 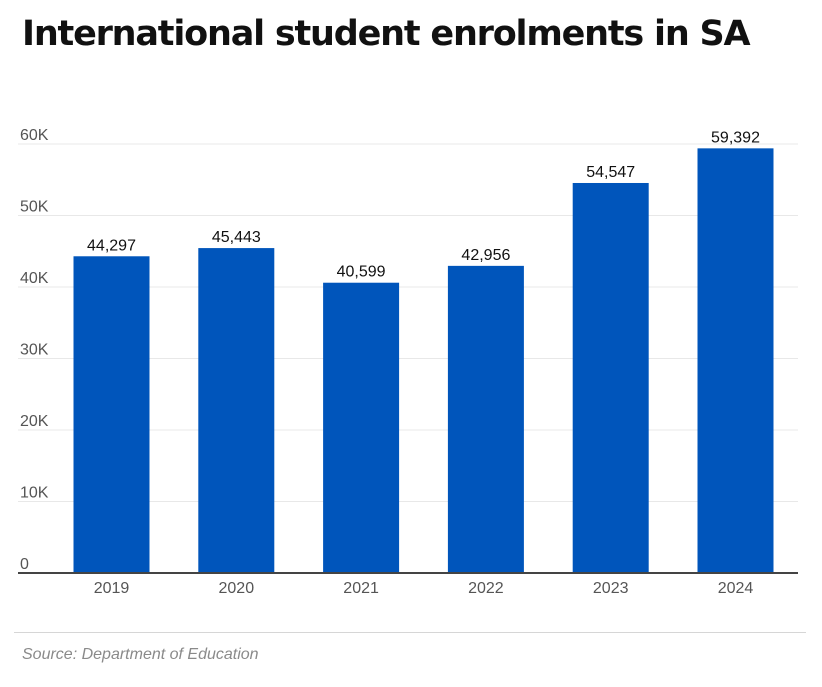 What do you see at coordinates (236, 410) in the screenshot?
I see `bar-2020` at bounding box center [236, 410].